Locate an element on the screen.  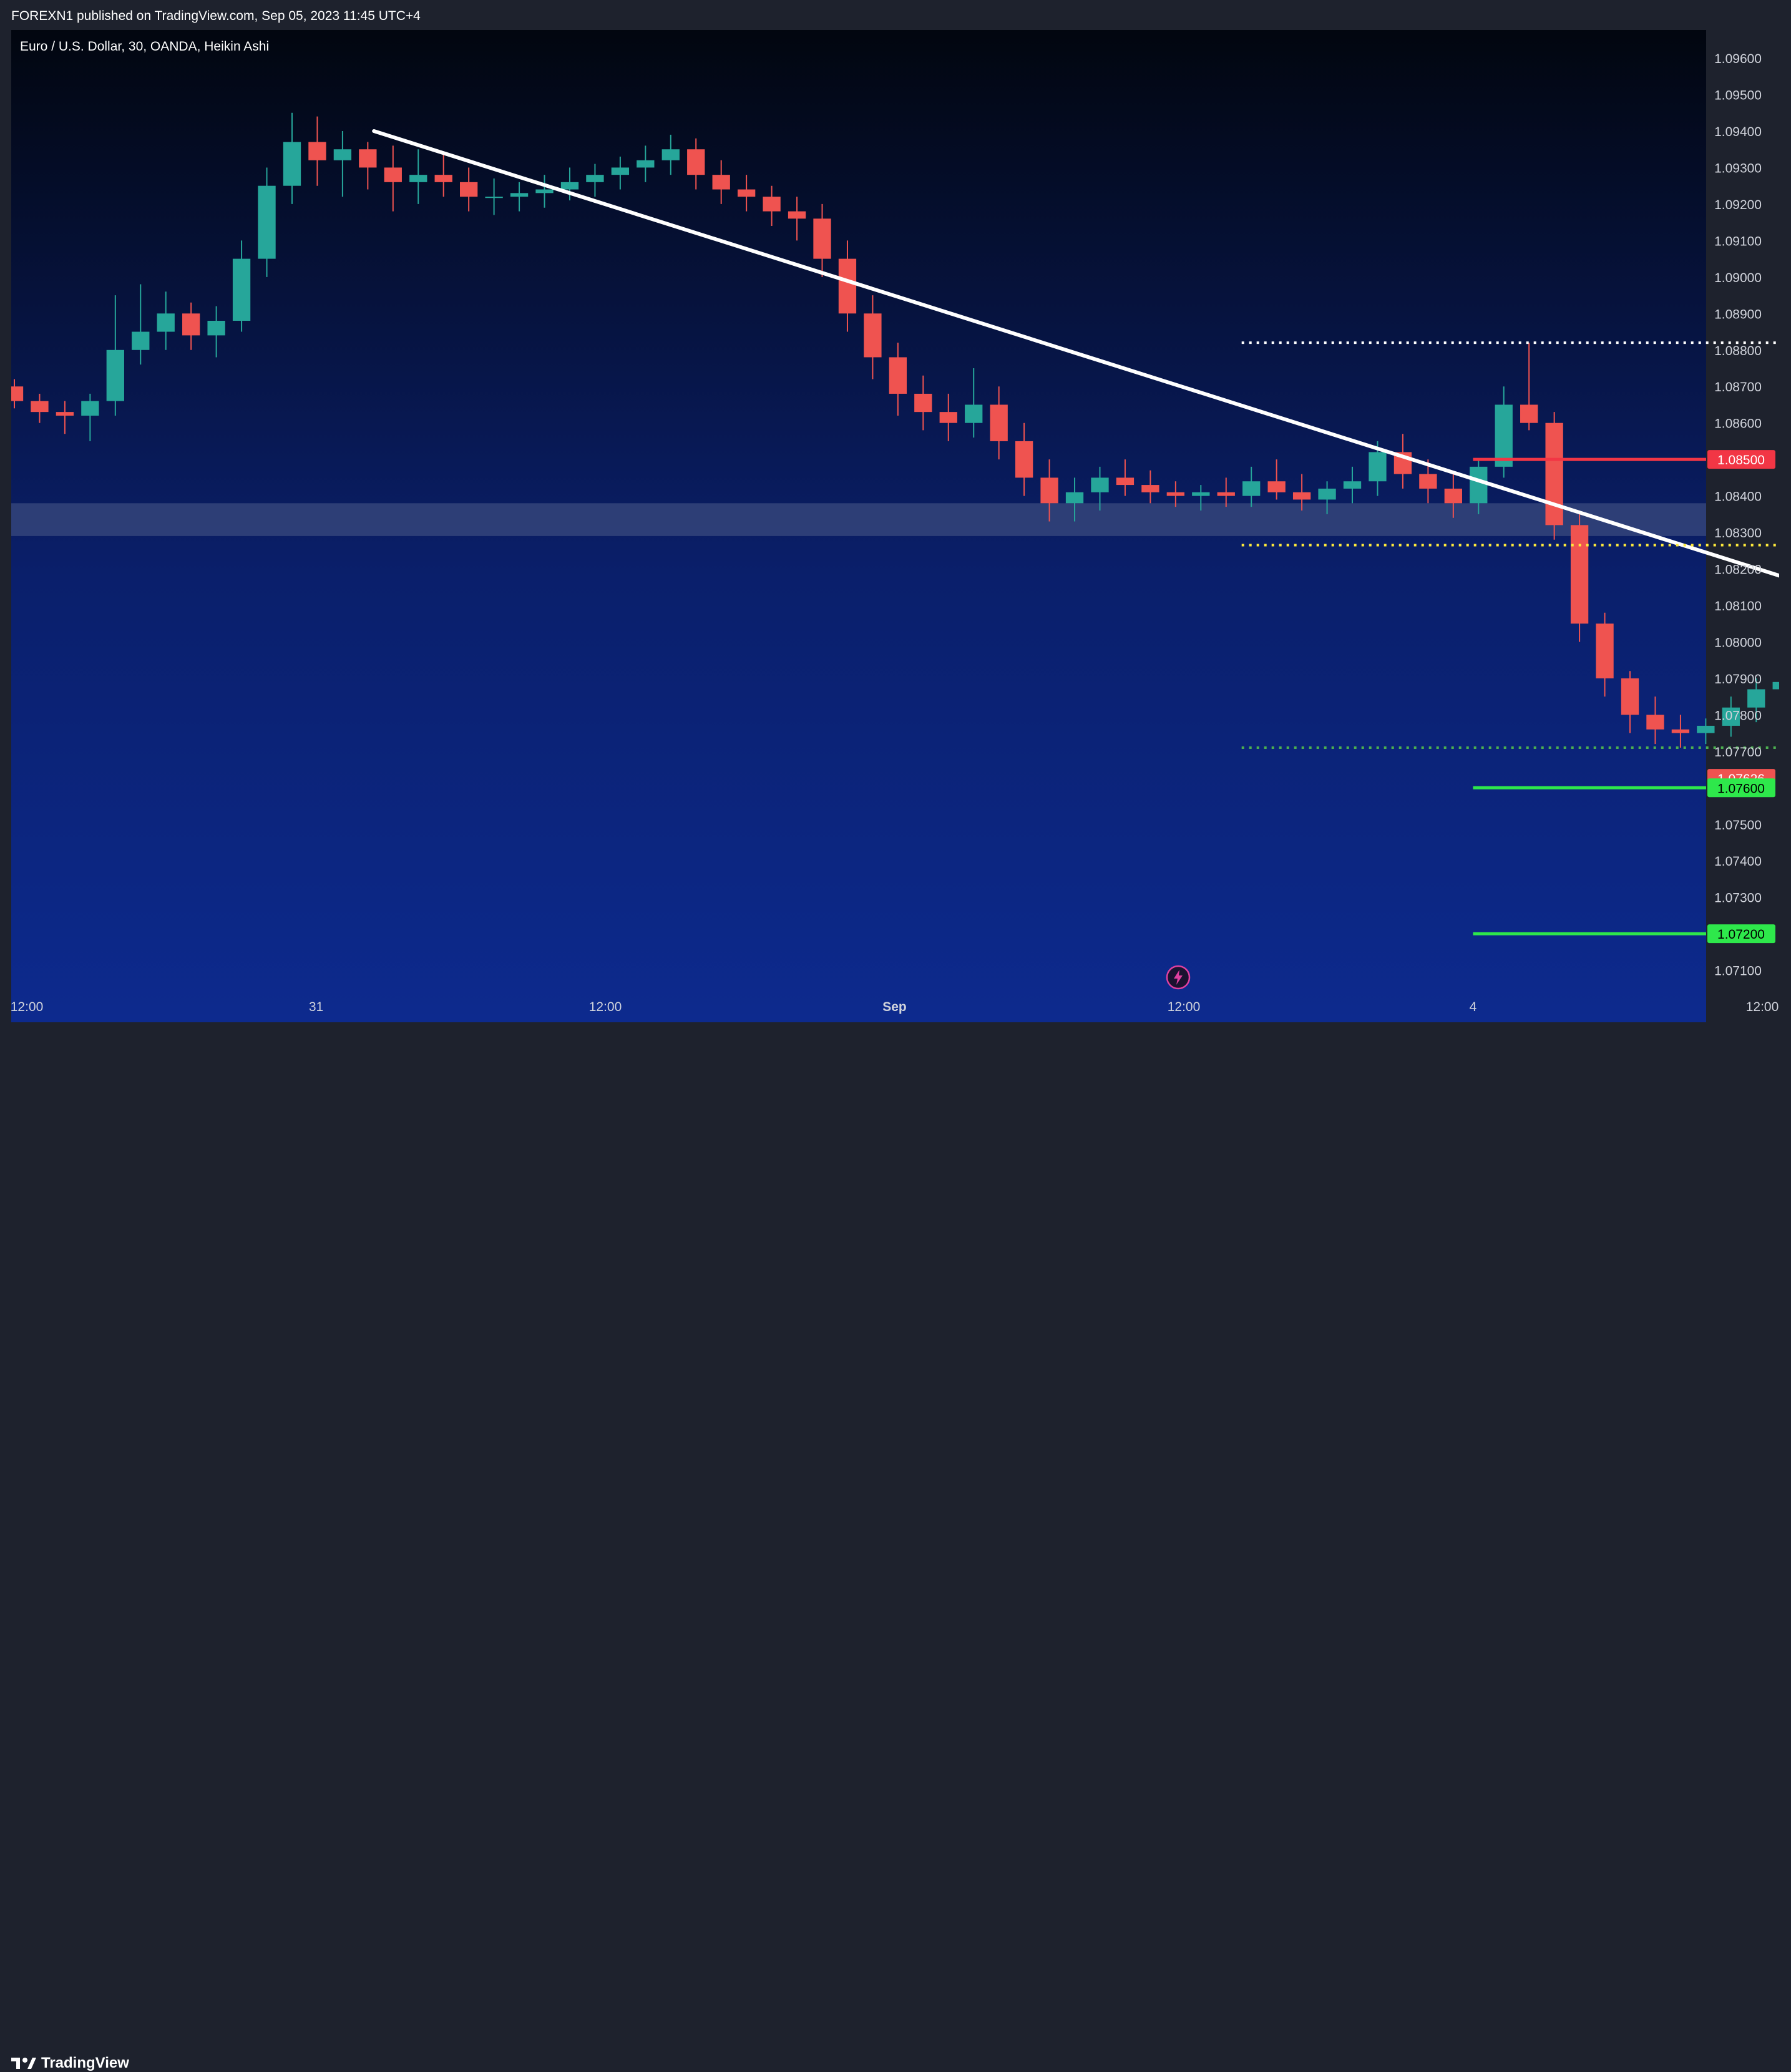
y-tick-label: 1.09400 is located at coordinates (1738, 132).